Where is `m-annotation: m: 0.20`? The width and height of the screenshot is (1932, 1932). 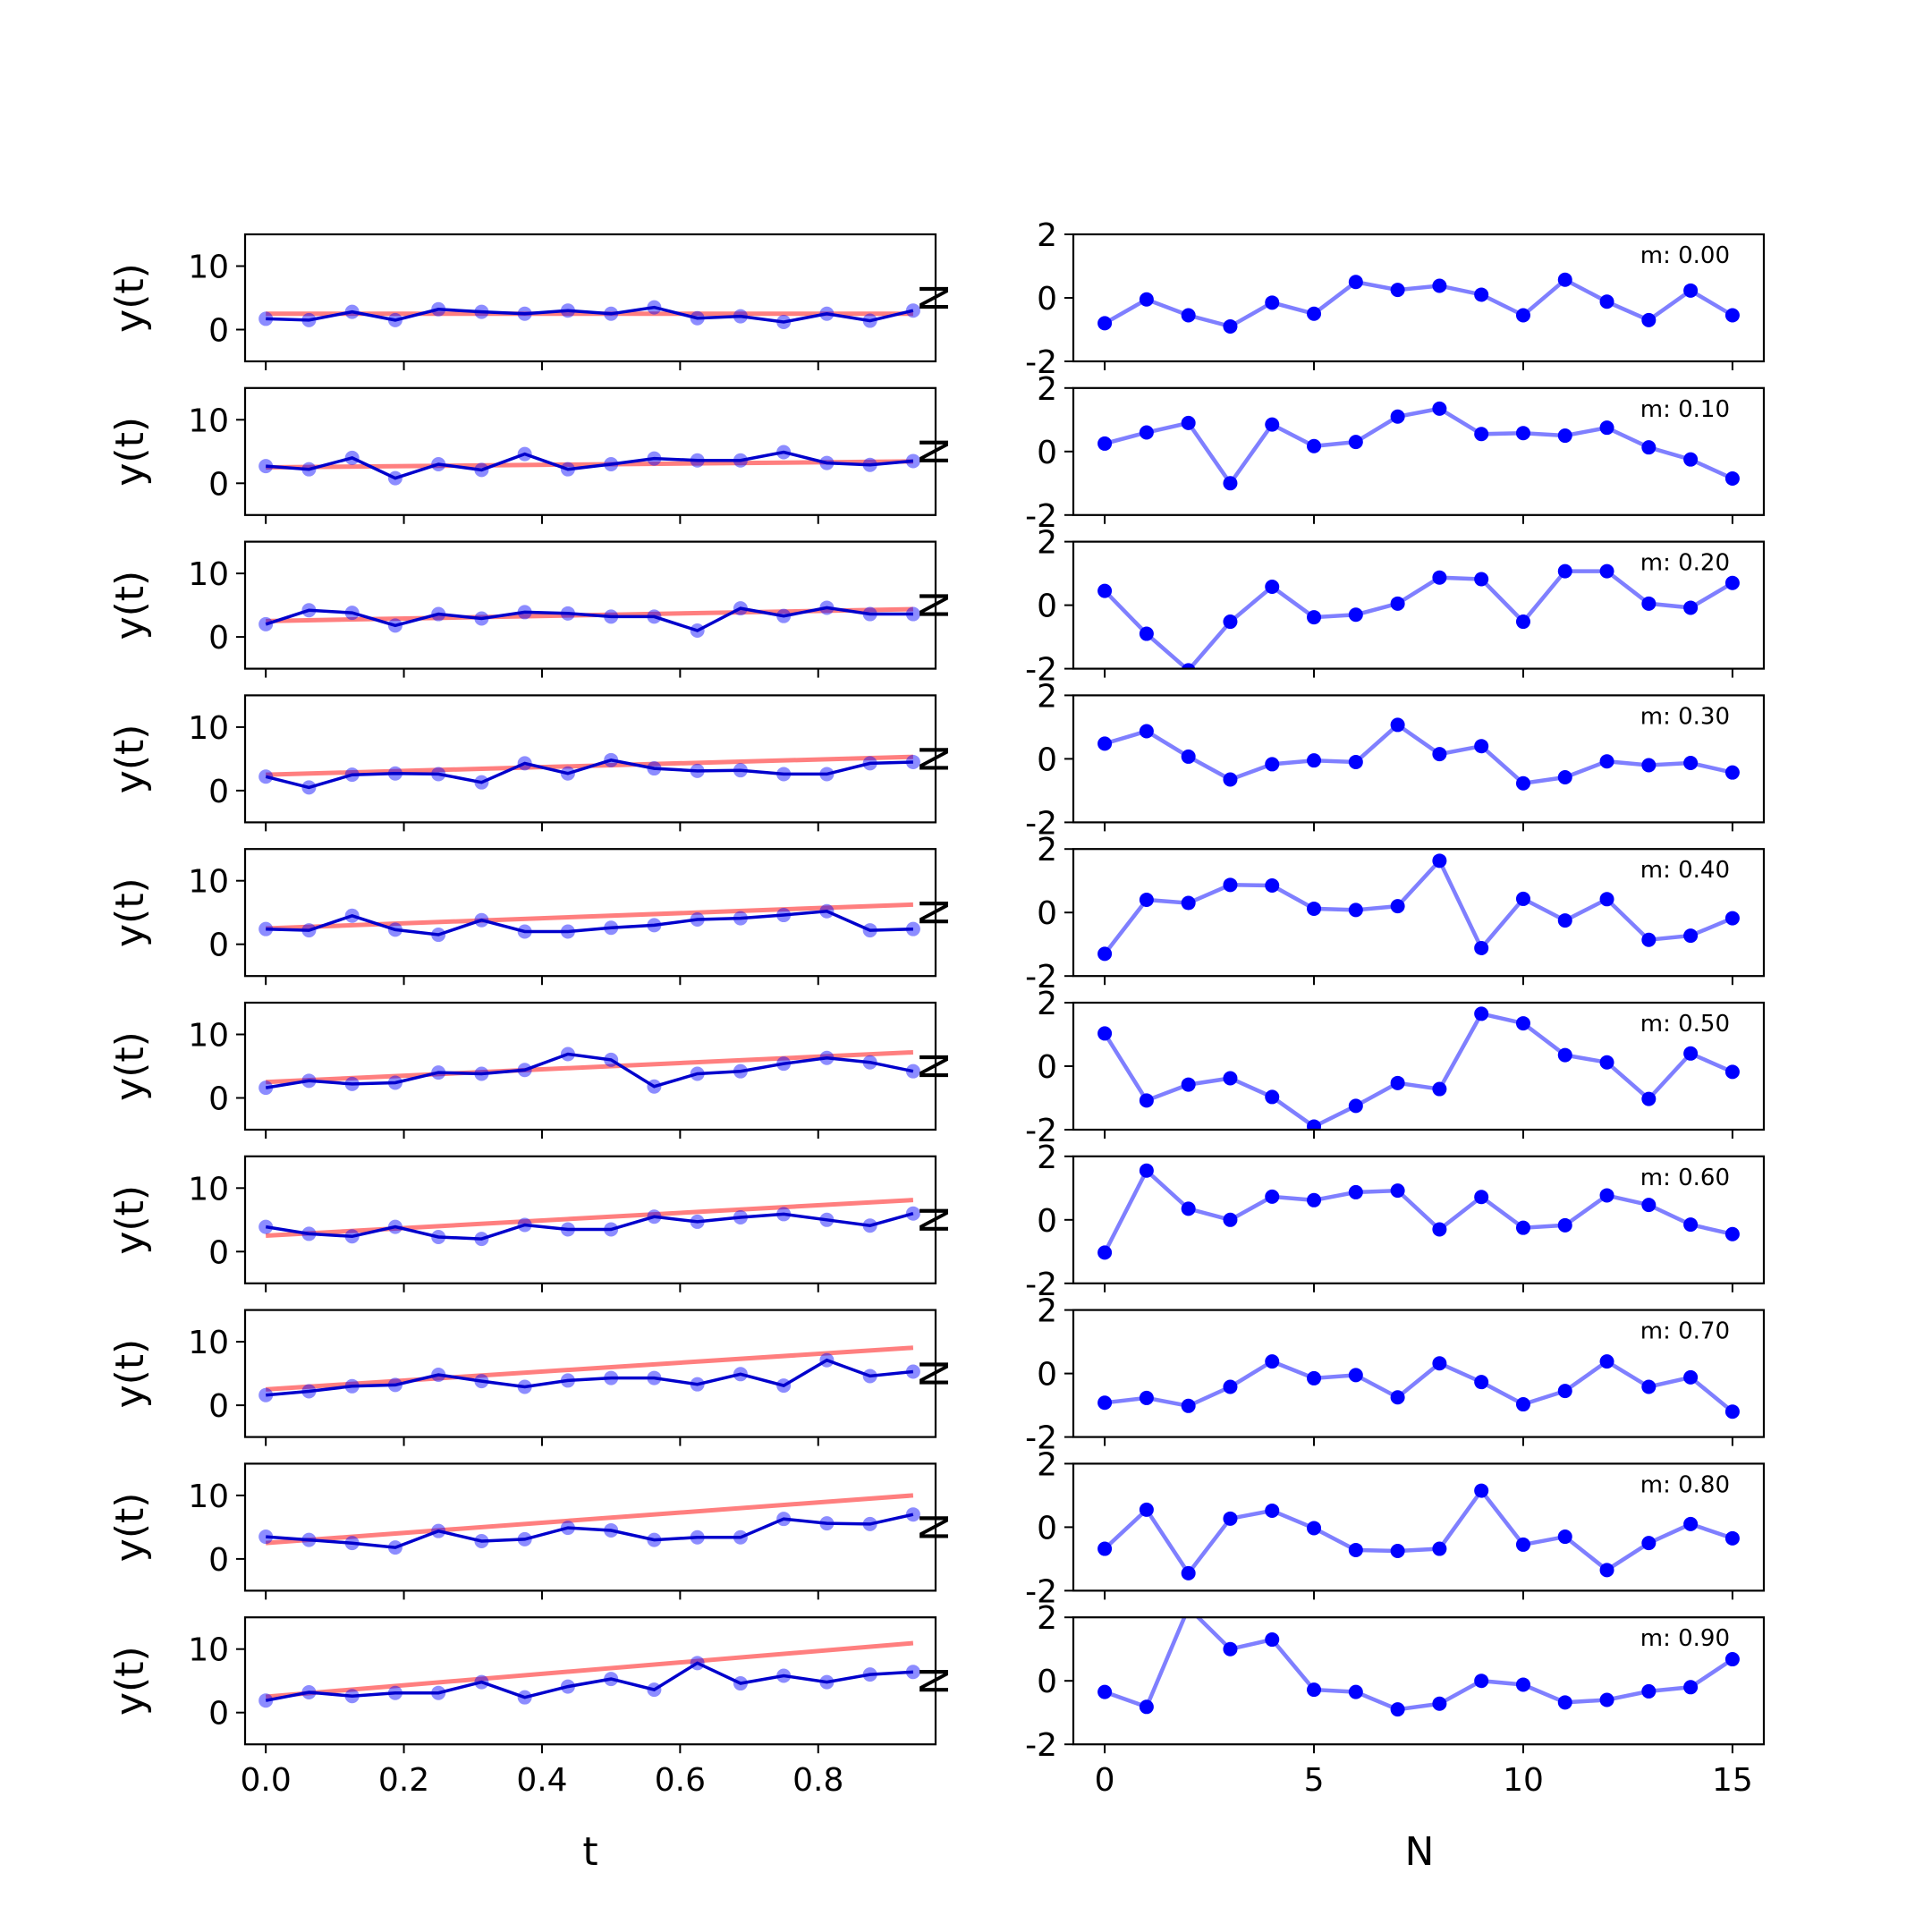
m-annotation: m: 0.20 is located at coordinates (1685, 563).